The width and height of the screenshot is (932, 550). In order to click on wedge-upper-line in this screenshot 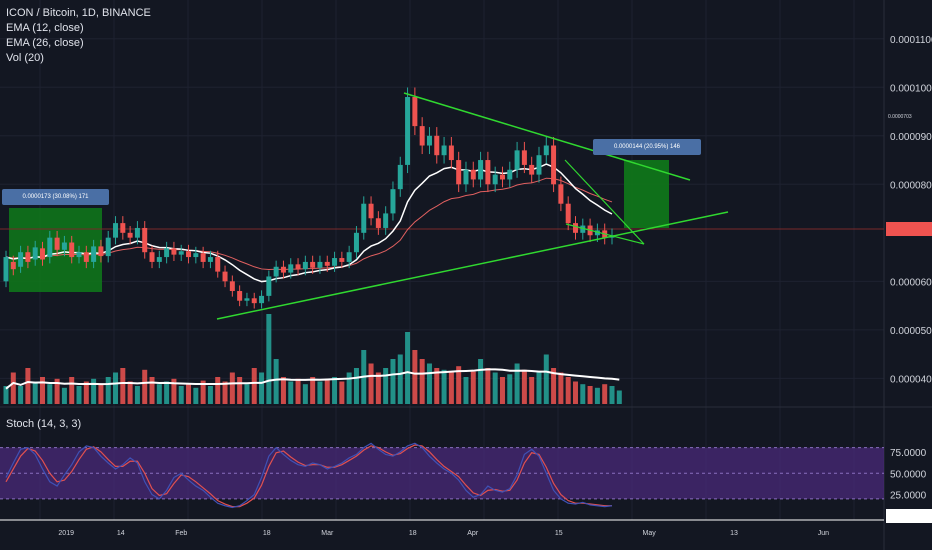, I will do `click(604, 202)`.